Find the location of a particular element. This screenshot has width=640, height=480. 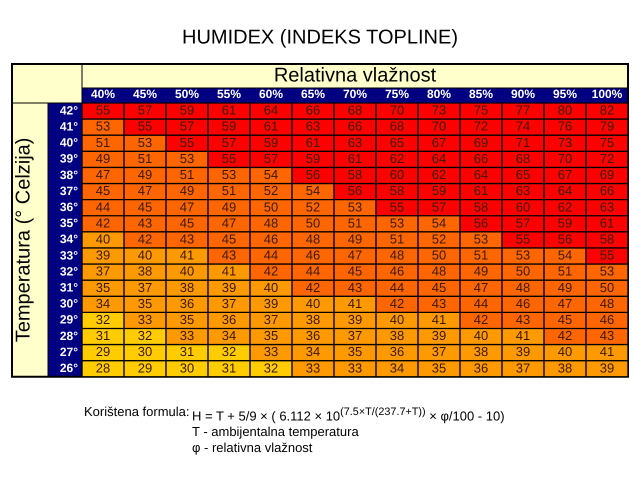

y-tick-label: 39° is located at coordinates (69, 159).